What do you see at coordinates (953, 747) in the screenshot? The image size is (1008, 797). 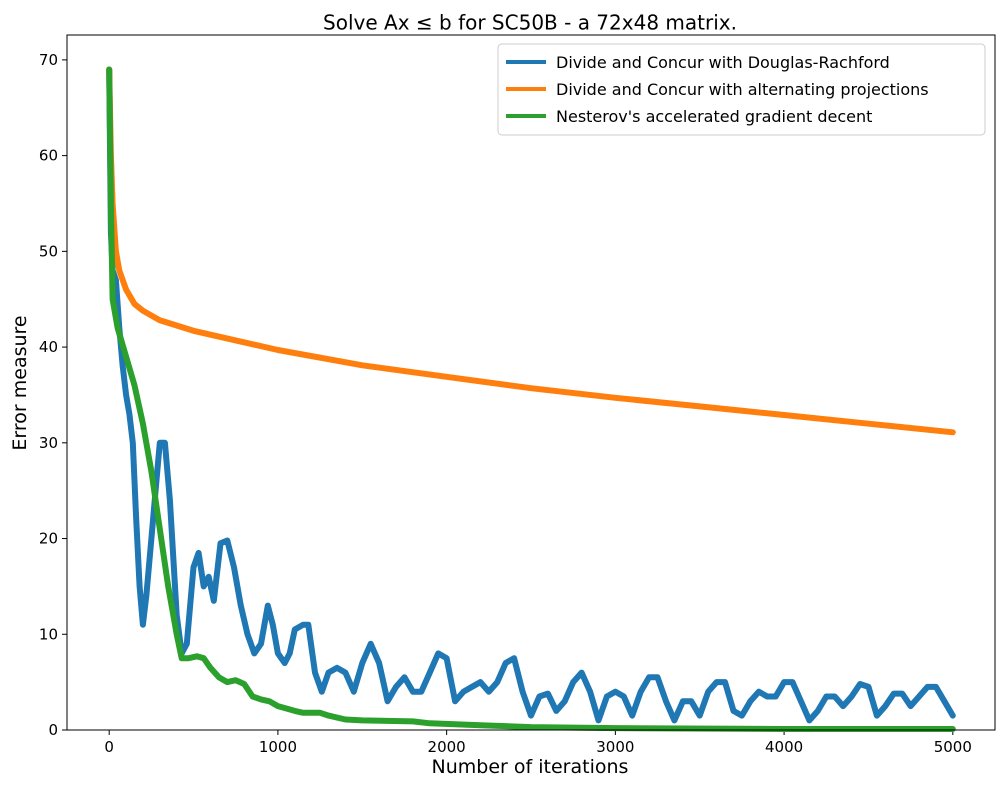 I see `x-tick-label: 5000` at bounding box center [953, 747].